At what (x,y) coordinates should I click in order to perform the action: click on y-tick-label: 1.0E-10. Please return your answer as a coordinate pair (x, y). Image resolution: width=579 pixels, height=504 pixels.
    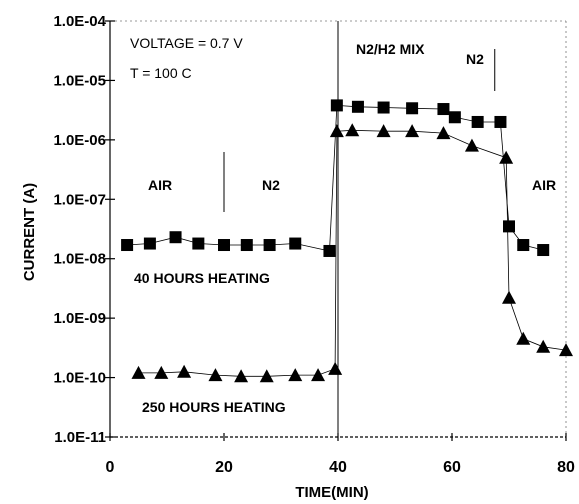
    Looking at the image, I should click on (79, 378).